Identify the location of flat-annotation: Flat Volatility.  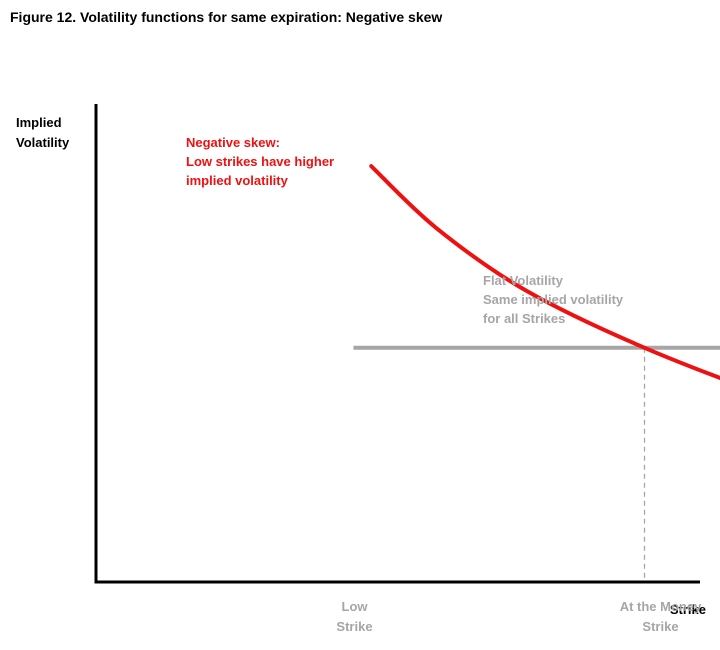
(523, 280).